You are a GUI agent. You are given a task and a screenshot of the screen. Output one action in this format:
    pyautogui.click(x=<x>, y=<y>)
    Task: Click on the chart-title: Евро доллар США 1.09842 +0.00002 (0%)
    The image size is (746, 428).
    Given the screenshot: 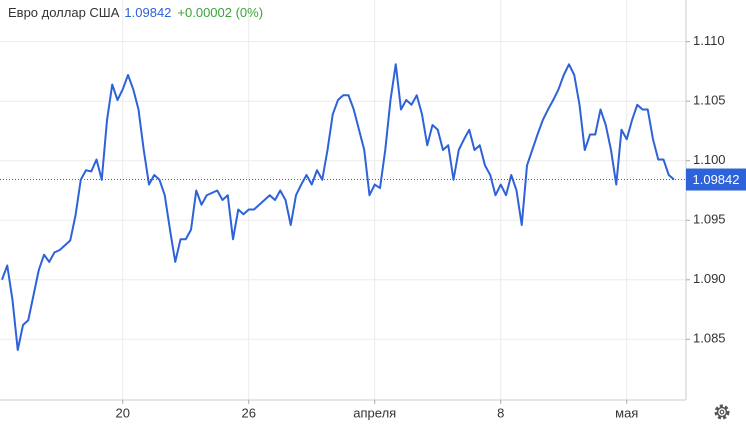 What is the action you would take?
    pyautogui.click(x=135, y=12)
    